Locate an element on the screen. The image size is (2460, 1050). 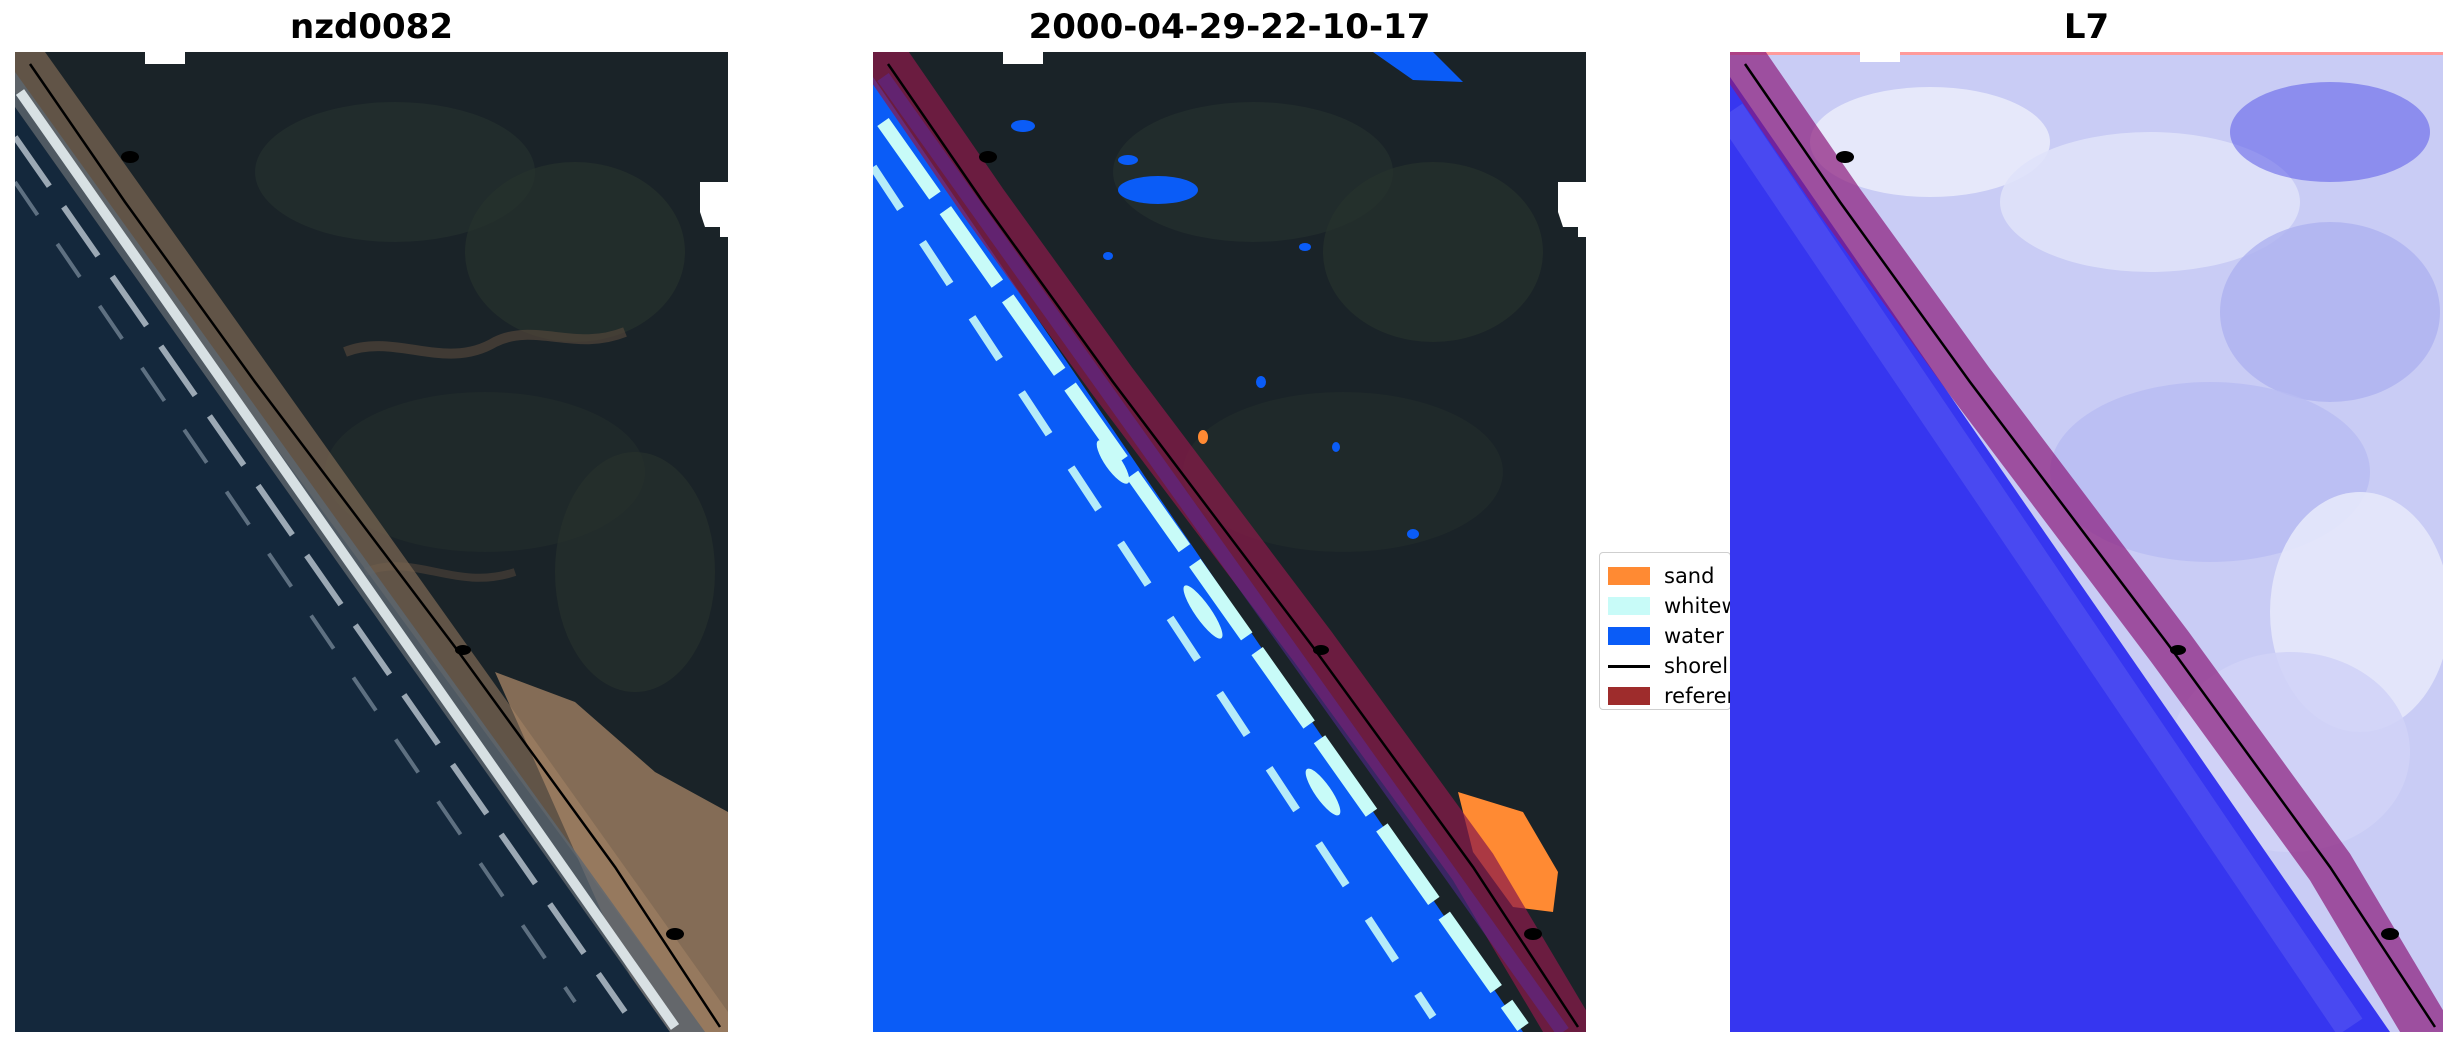
panel-title-rgb: nzd0082 is located at coordinates (371, 27).